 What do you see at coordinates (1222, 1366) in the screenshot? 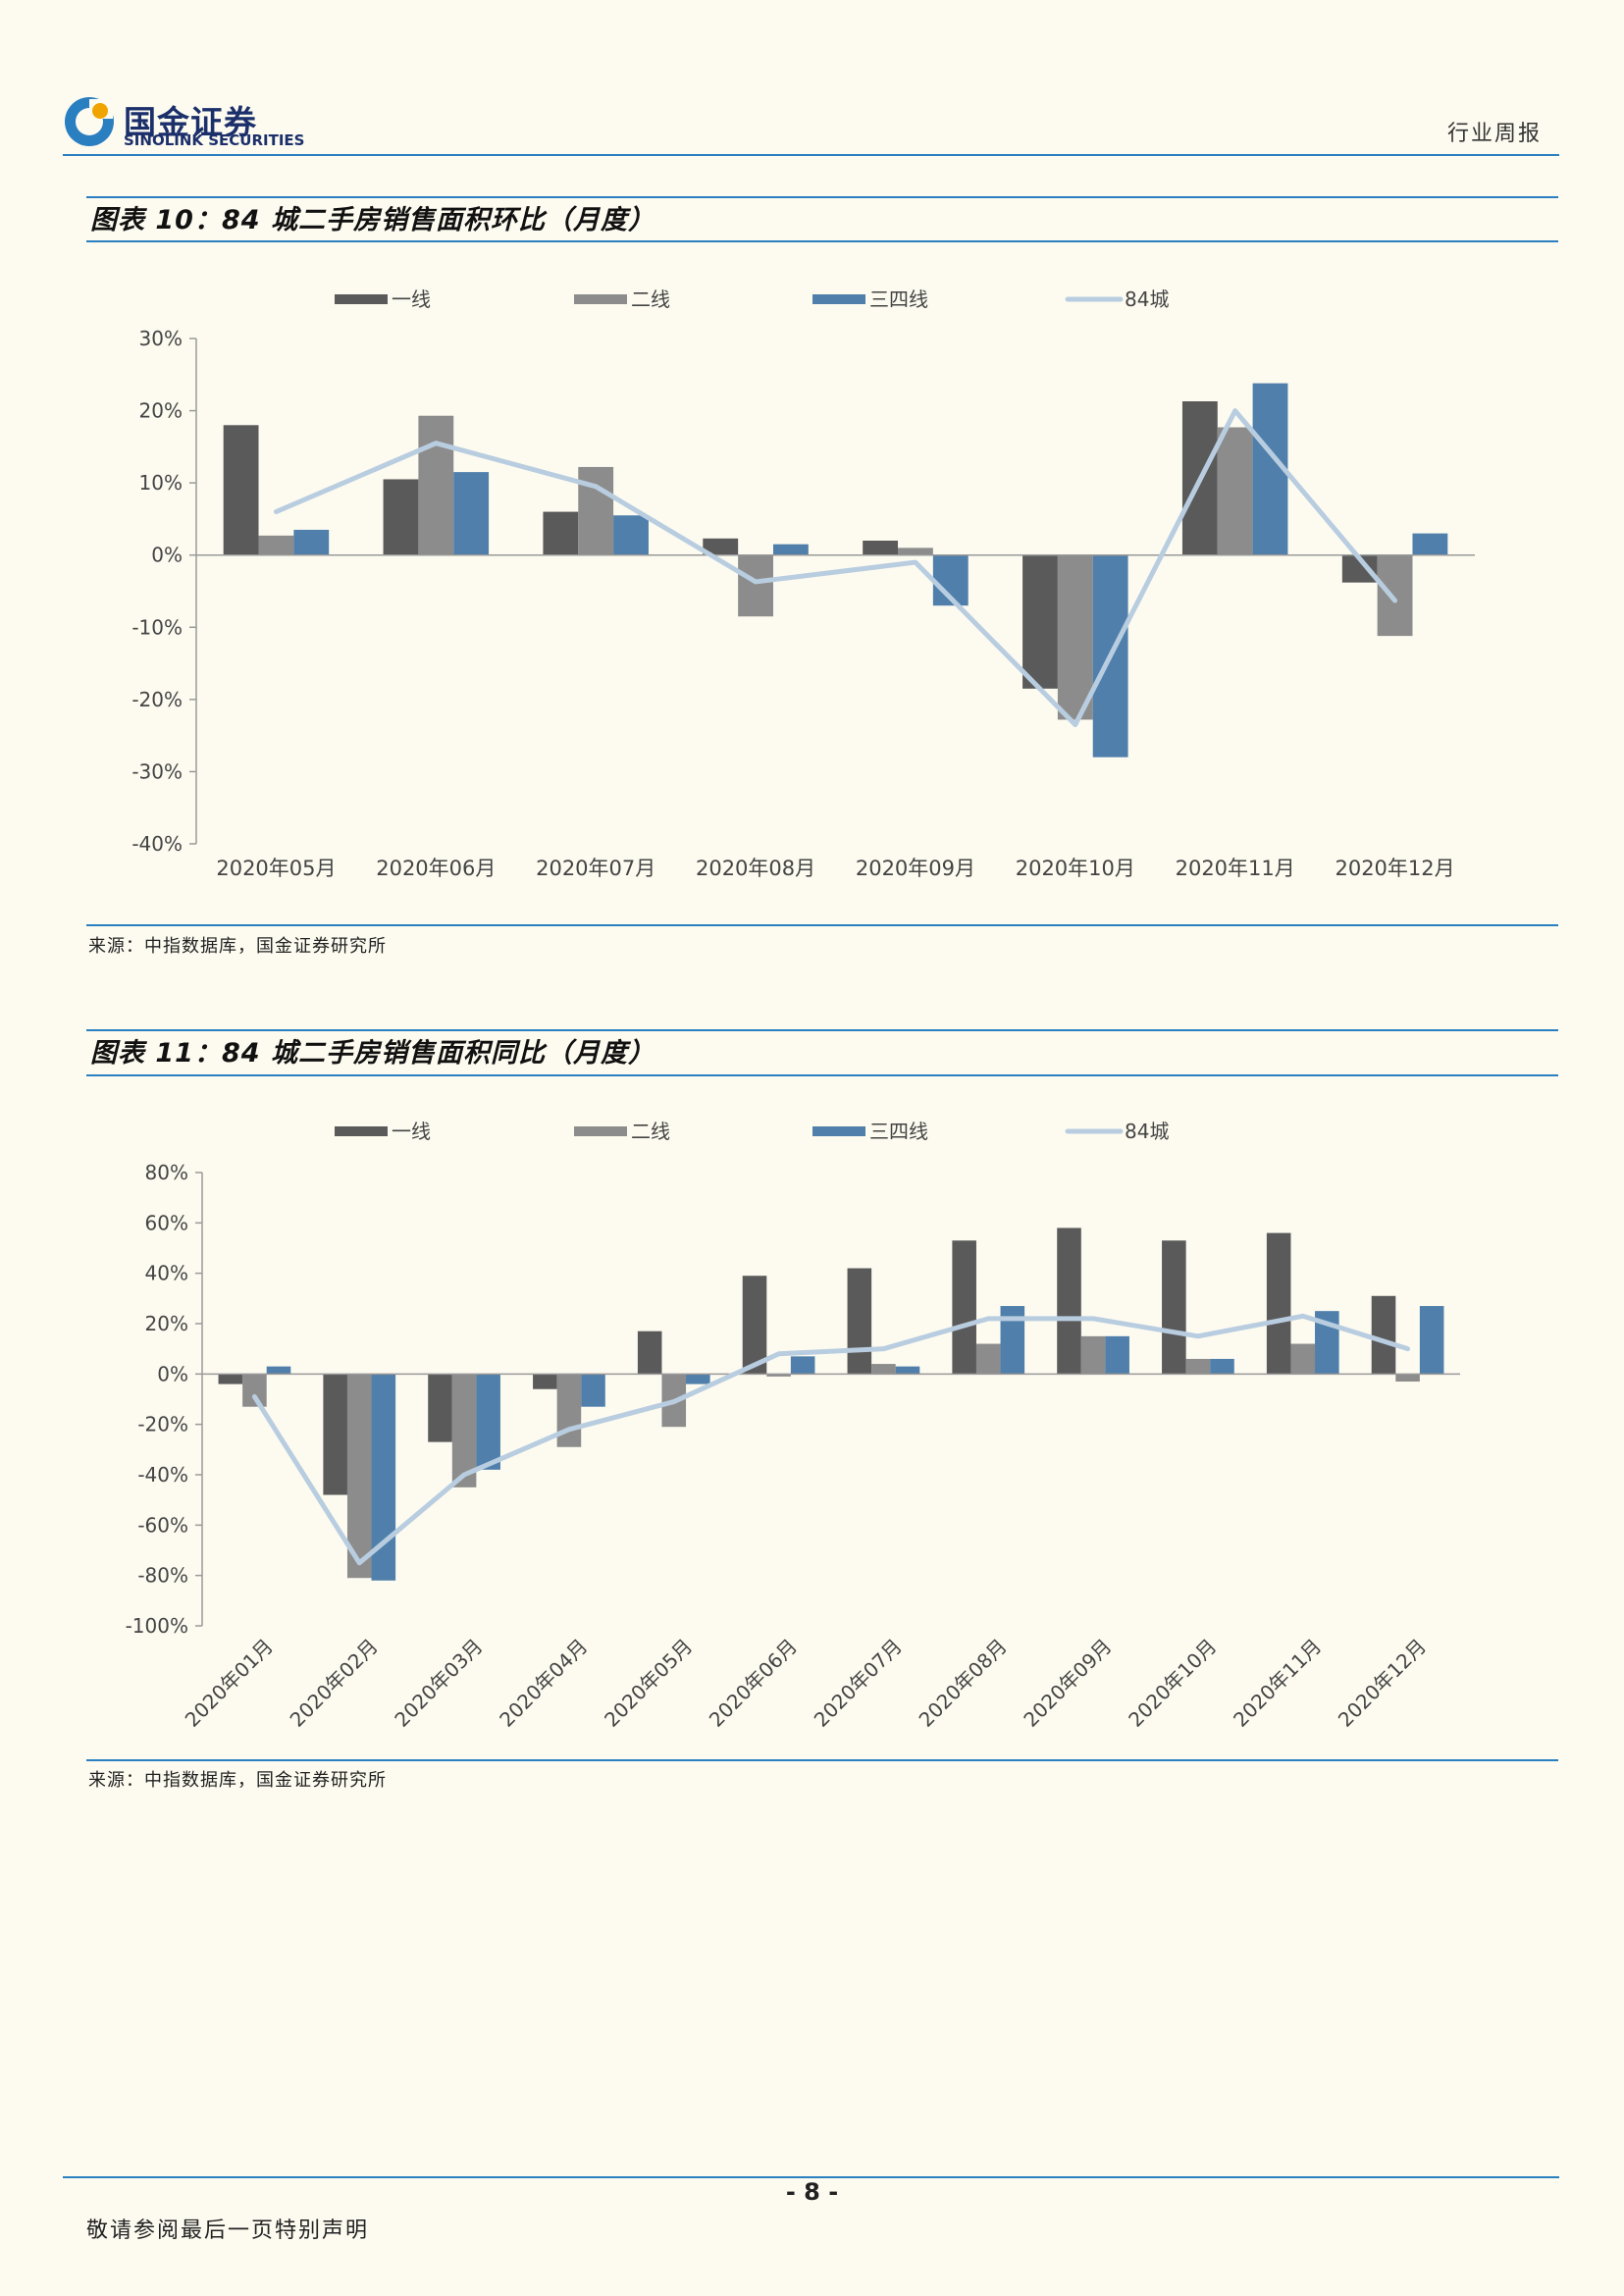
I see `bar-三四线-9` at bounding box center [1222, 1366].